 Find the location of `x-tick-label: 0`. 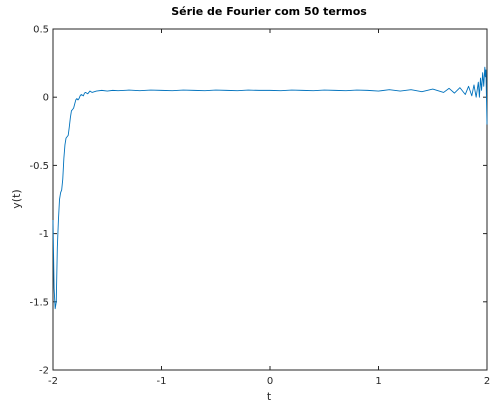

x-tick-label: 0 is located at coordinates (270, 381).